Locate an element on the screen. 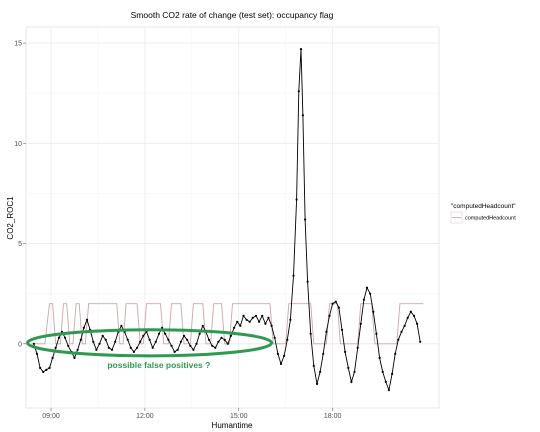 This screenshot has height=432, width=540. series-line-occupancy-flag is located at coordinates (228, 324).